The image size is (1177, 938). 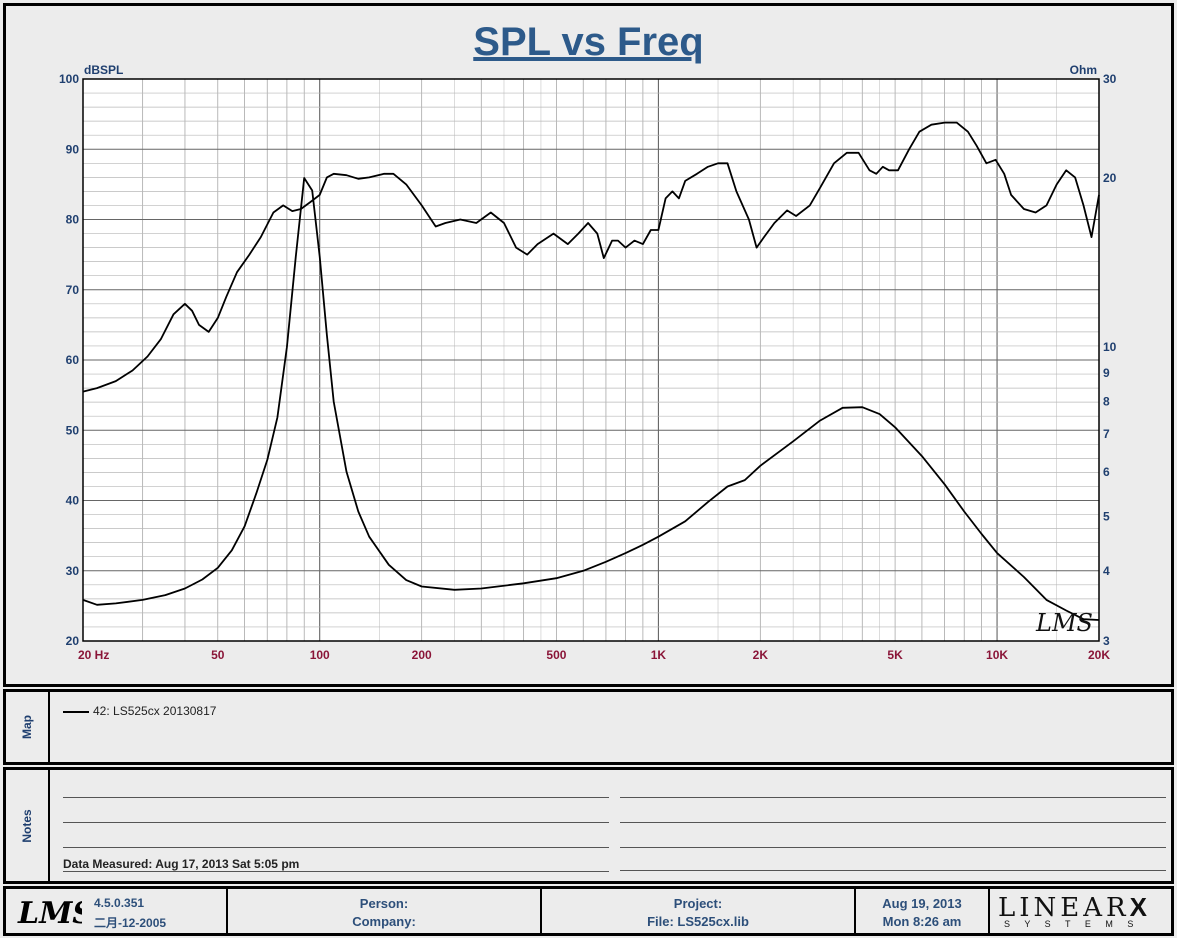 What do you see at coordinates (1110, 347) in the screenshot?
I see `y-right-tick-label: 10` at bounding box center [1110, 347].